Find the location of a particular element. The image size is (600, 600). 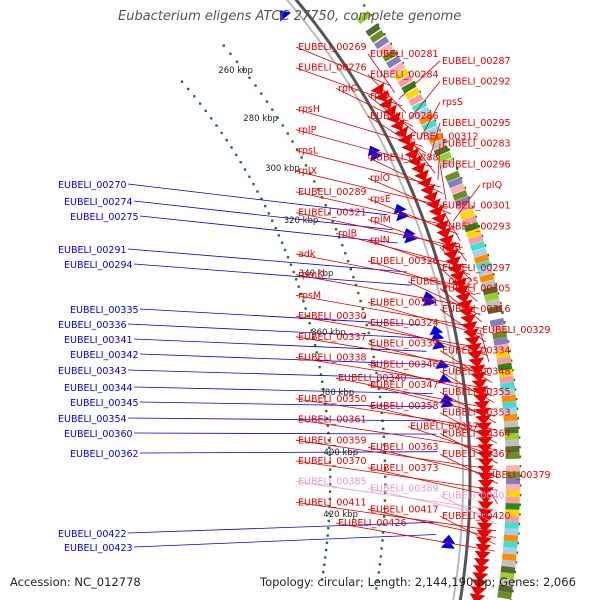

right-gene-label: EUBELI_00355 is located at coordinates (476, 392).